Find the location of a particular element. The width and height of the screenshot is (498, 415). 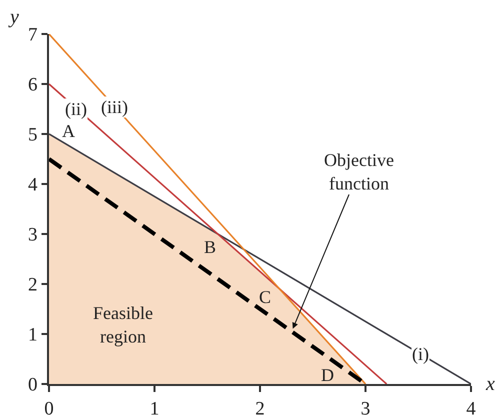

x-tick-label: 2 is located at coordinates (260, 406).